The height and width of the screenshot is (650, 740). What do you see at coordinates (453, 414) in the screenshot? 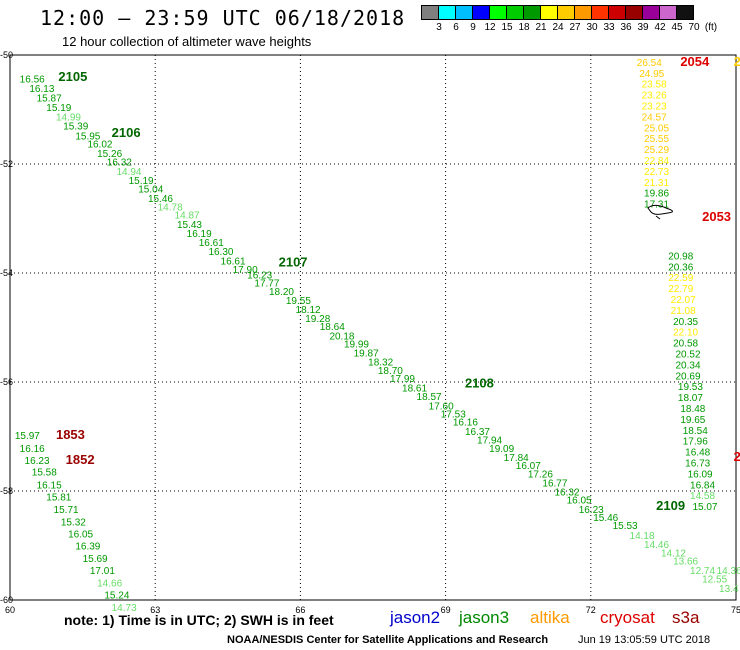
I see `wave-height-value: 17.53` at bounding box center [453, 414].